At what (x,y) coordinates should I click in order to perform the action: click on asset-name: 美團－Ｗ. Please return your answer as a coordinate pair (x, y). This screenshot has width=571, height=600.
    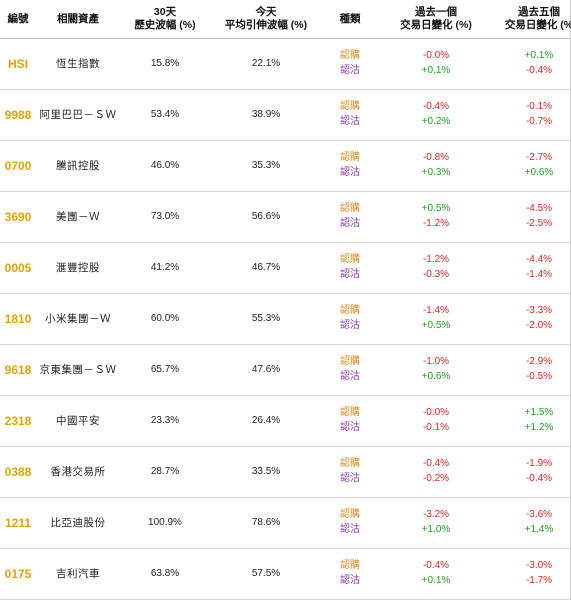
    Looking at the image, I should click on (78, 217).